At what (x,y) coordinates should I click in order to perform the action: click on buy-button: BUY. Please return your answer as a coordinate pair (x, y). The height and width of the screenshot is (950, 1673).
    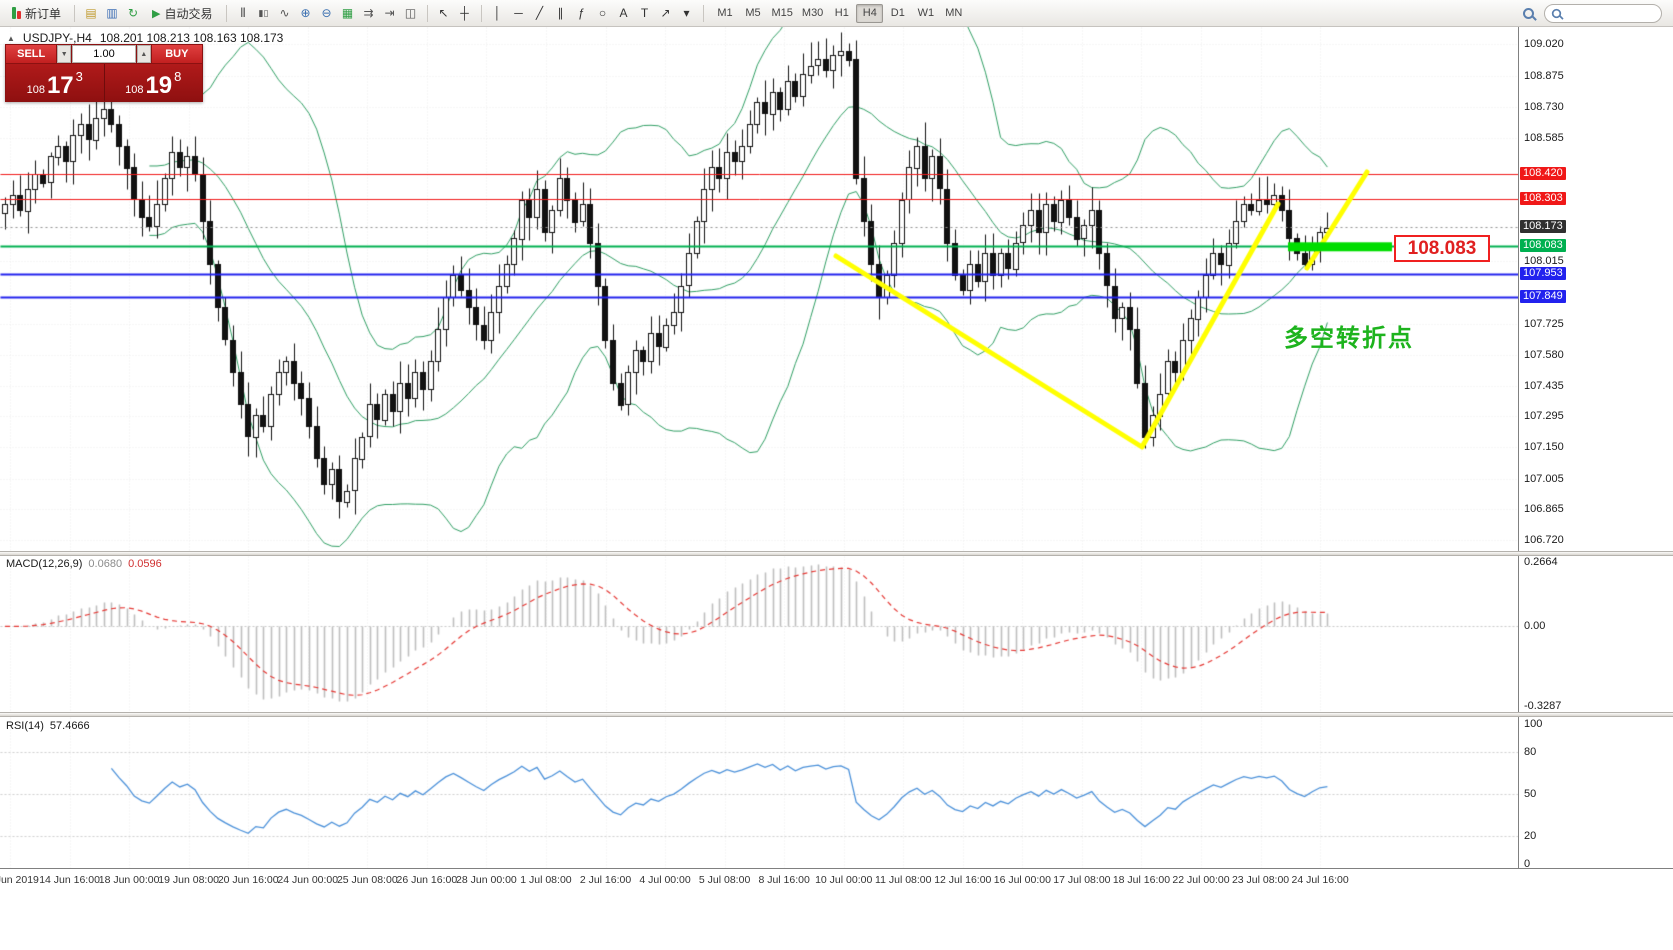
    Looking at the image, I should click on (176, 54).